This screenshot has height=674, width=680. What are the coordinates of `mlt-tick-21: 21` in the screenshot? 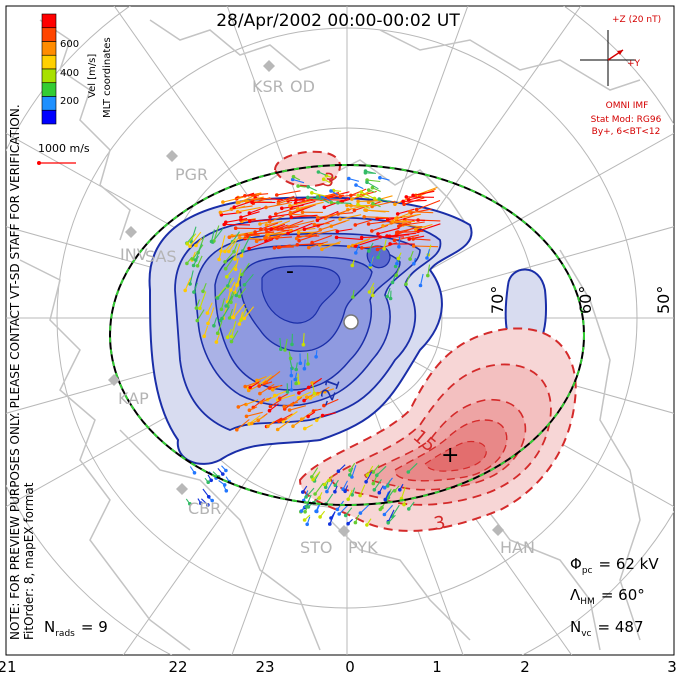 It's located at (8, 666).